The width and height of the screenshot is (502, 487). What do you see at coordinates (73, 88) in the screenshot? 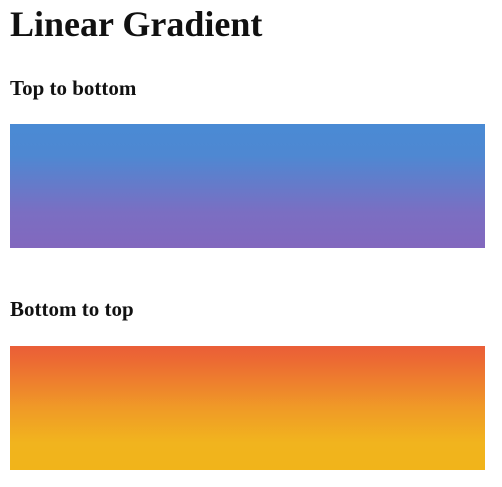
I see `section-heading-top-to-bottom: Top to bottom` at bounding box center [73, 88].